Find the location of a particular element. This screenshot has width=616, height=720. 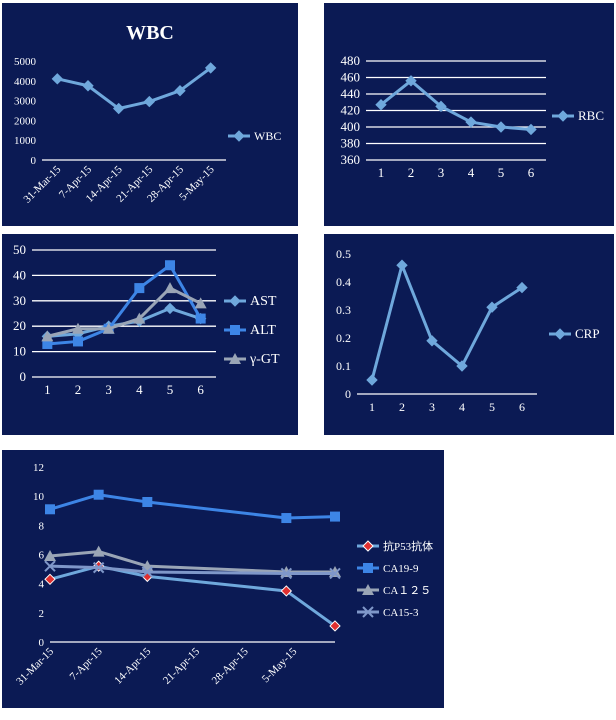

tumor-legend-label-1: 抗P53抗体 is located at coordinates (408, 546).